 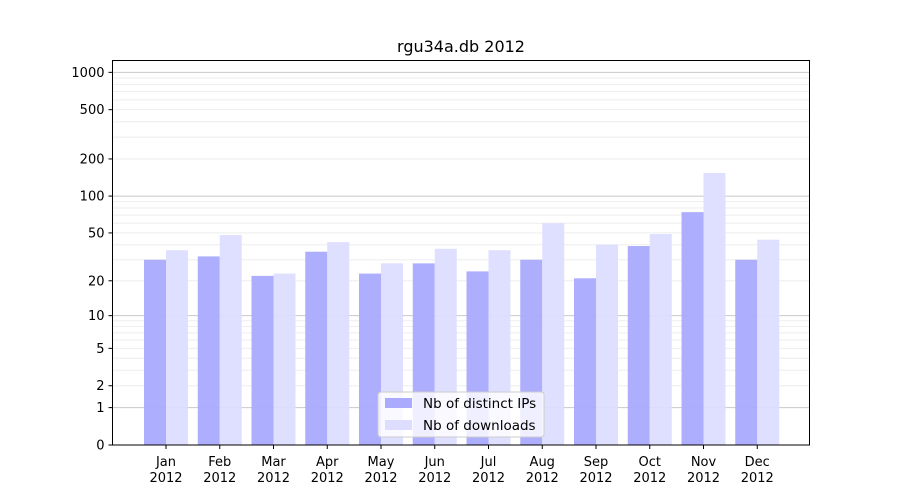 I want to click on legend-swatch-ips, so click(x=398, y=403).